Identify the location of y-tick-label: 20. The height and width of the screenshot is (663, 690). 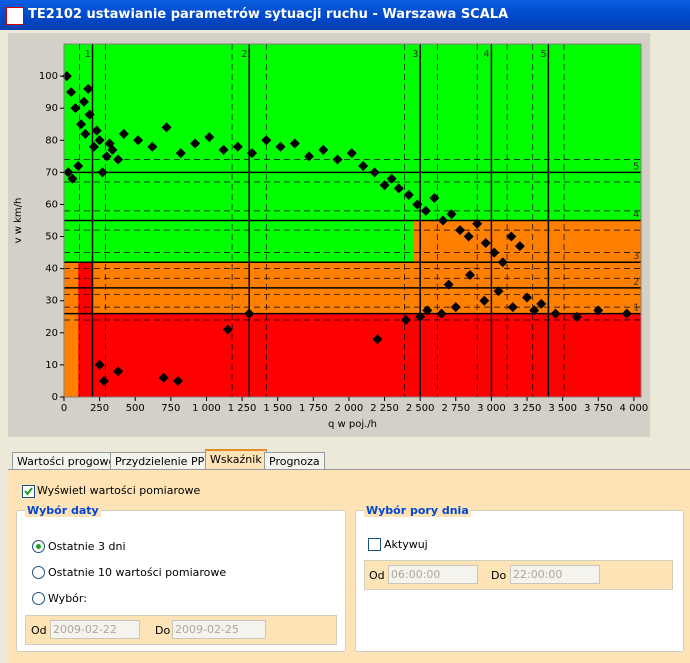
(51, 333).